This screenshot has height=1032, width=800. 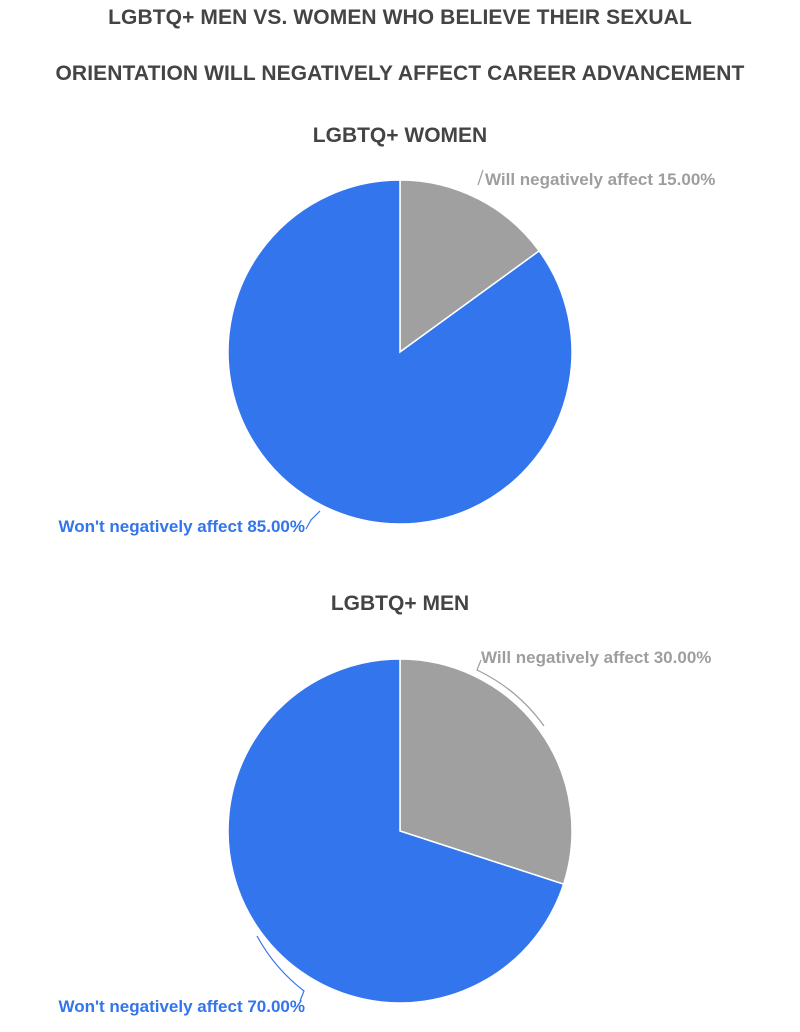 I want to click on pie-title-women: LGBTQ+ WOMEN, so click(x=400, y=135).